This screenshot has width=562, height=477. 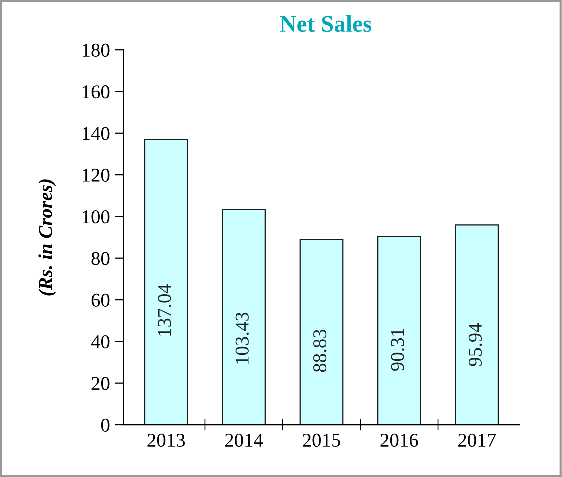 What do you see at coordinates (244, 441) in the screenshot?
I see `x-tick-label: 2014` at bounding box center [244, 441].